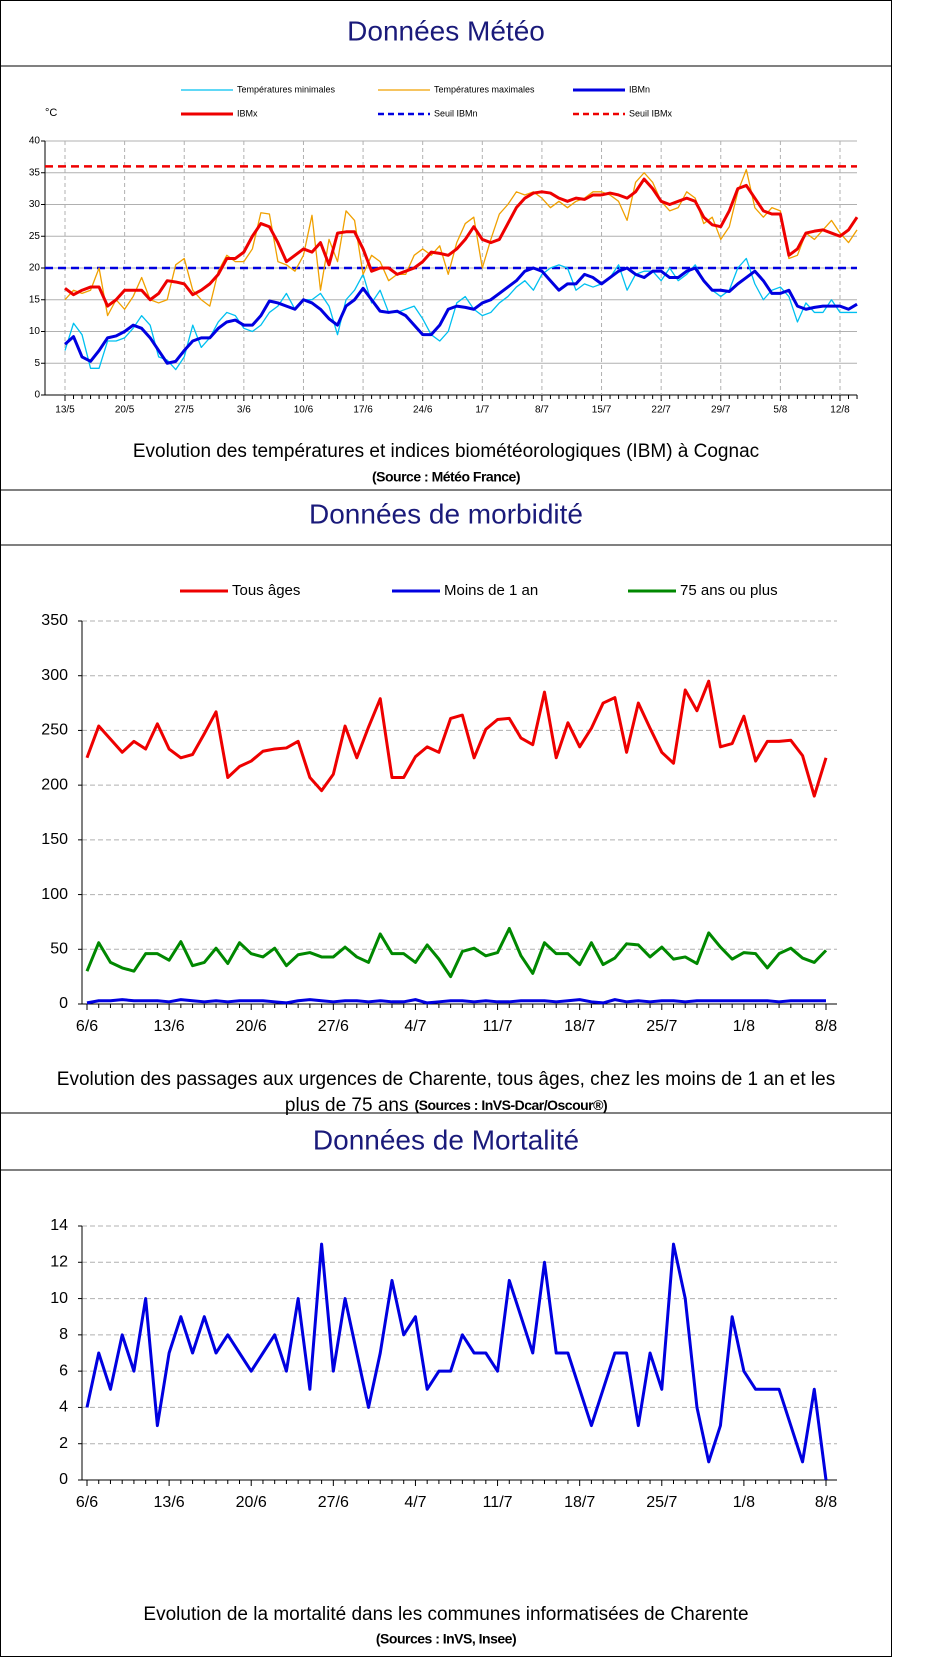  What do you see at coordinates (35, 268) in the screenshot?
I see `y-tick-label: 20` at bounding box center [35, 268].